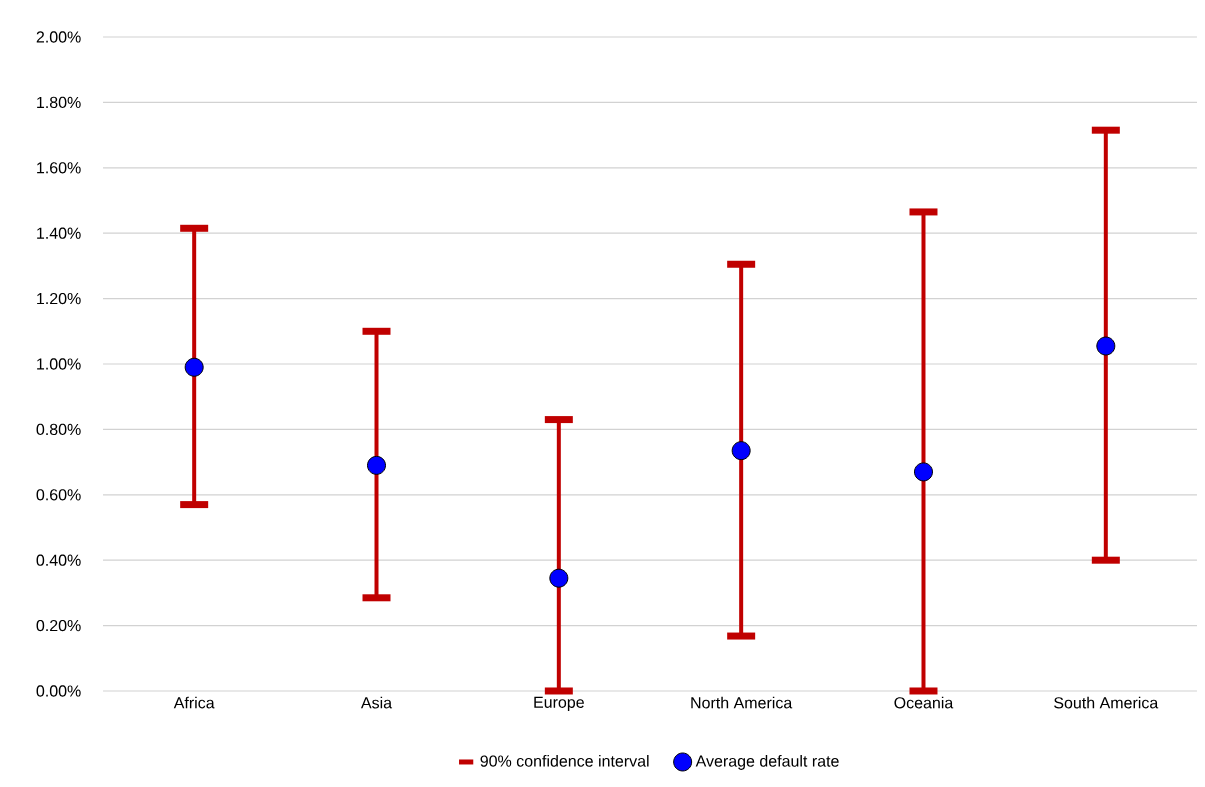 The width and height of the screenshot is (1205, 787). What do you see at coordinates (58, 495) in the screenshot?
I see `y-tick-label: 0.60%` at bounding box center [58, 495].